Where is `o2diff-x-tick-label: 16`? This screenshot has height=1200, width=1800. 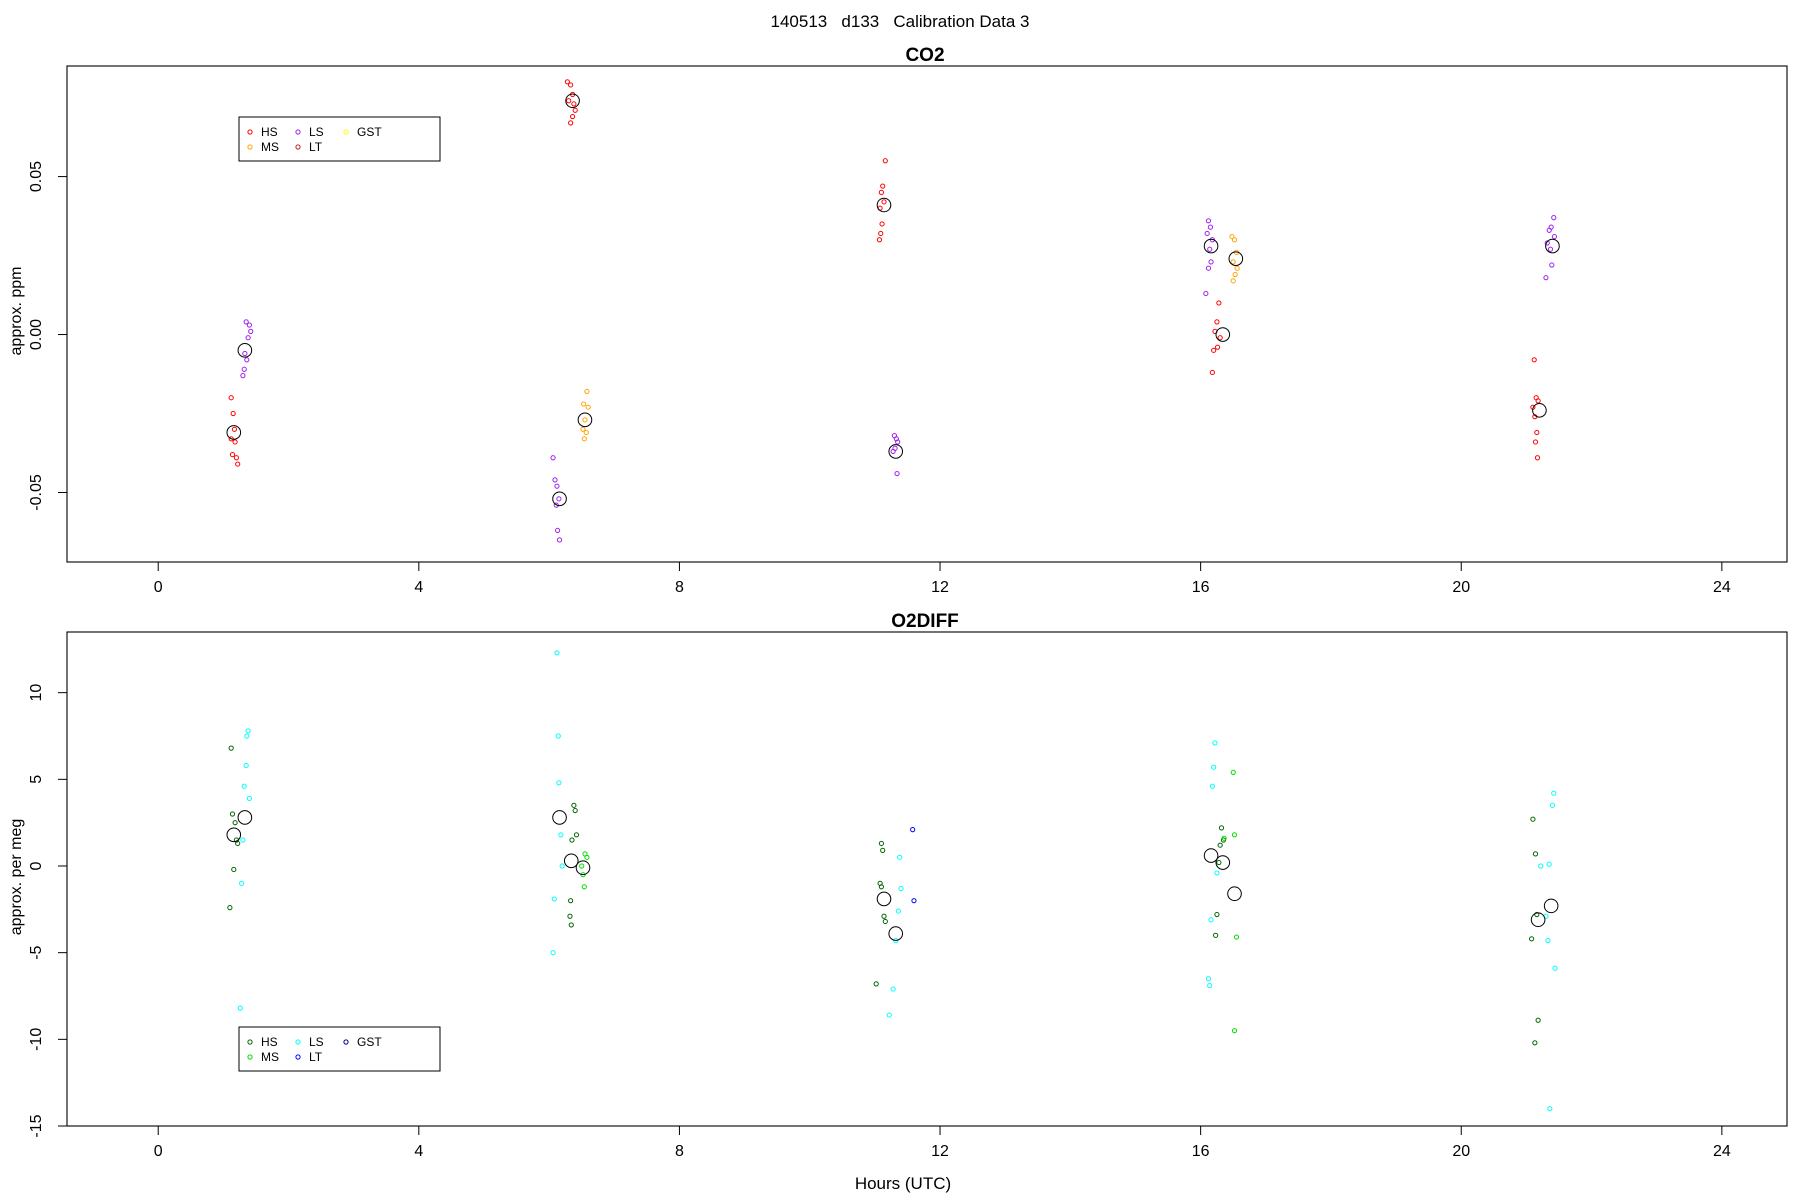 o2diff-x-tick-label: 16 is located at coordinates (1201, 1151).